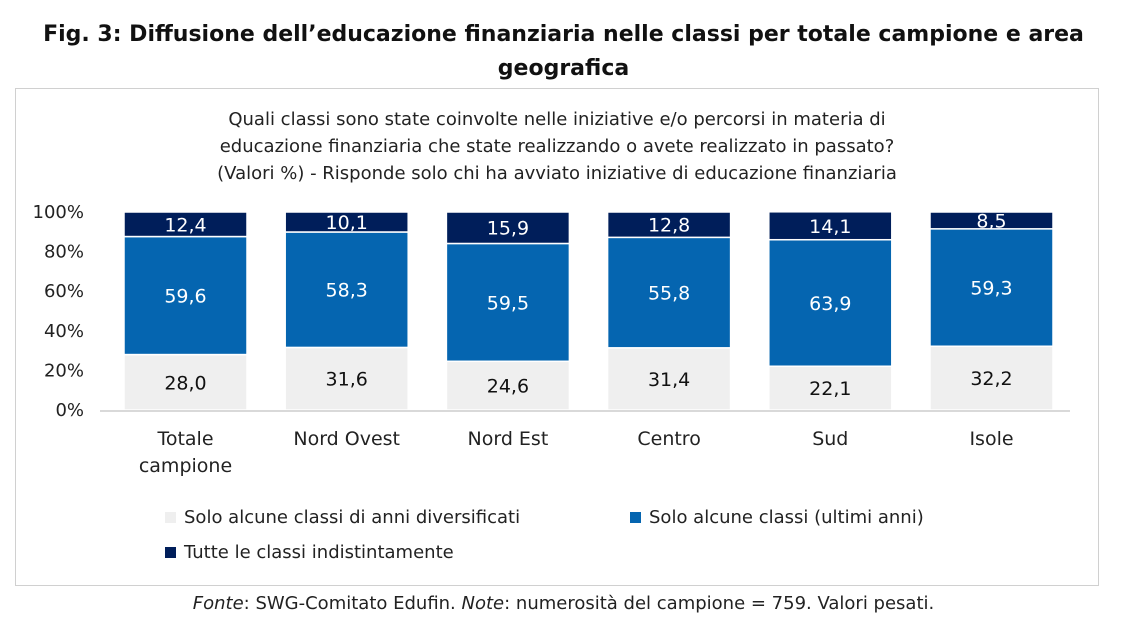 The width and height of the screenshot is (1127, 639). What do you see at coordinates (64, 370) in the screenshot?
I see `y-tick-label: 20%` at bounding box center [64, 370].